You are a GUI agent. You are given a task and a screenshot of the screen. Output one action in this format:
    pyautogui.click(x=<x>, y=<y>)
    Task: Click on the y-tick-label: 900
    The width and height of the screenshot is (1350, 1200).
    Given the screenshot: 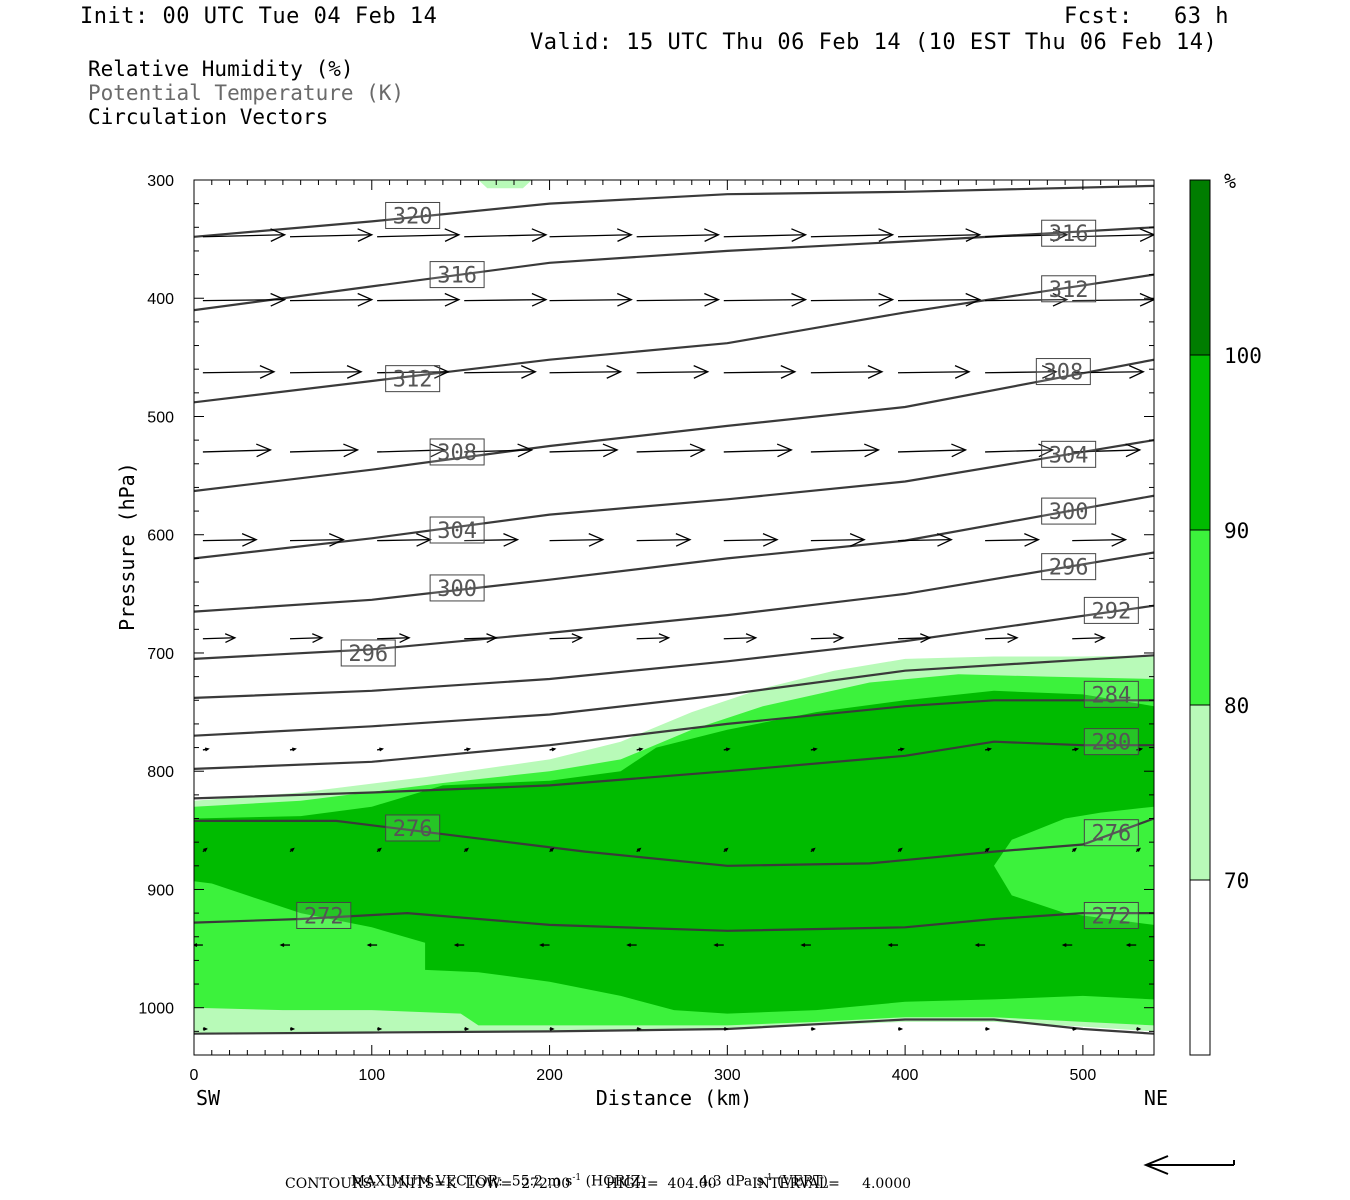 What is the action you would take?
    pyautogui.click(x=160, y=890)
    